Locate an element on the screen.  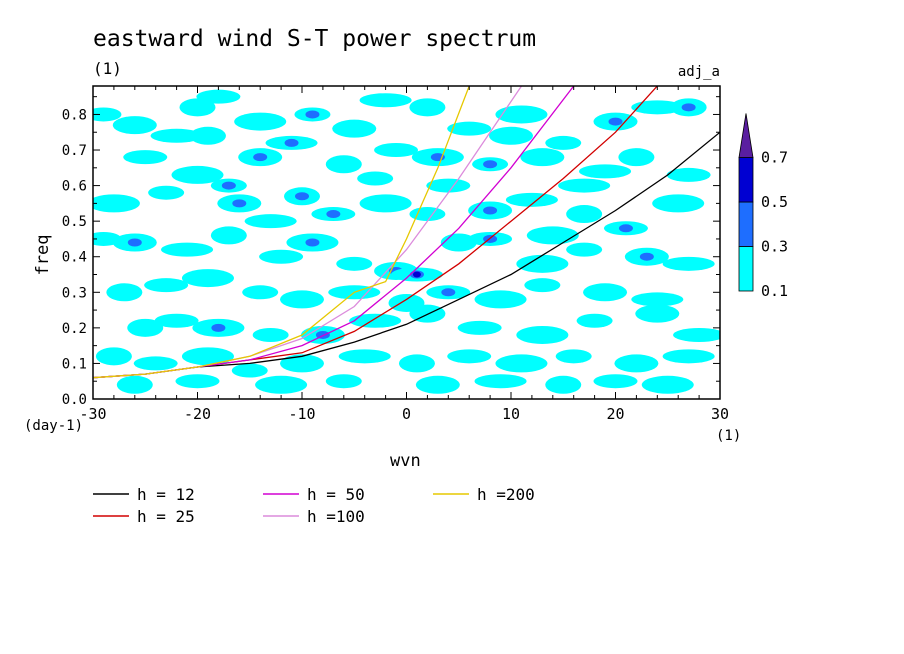
colorbar-label: 0.1 is located at coordinates (774, 291).